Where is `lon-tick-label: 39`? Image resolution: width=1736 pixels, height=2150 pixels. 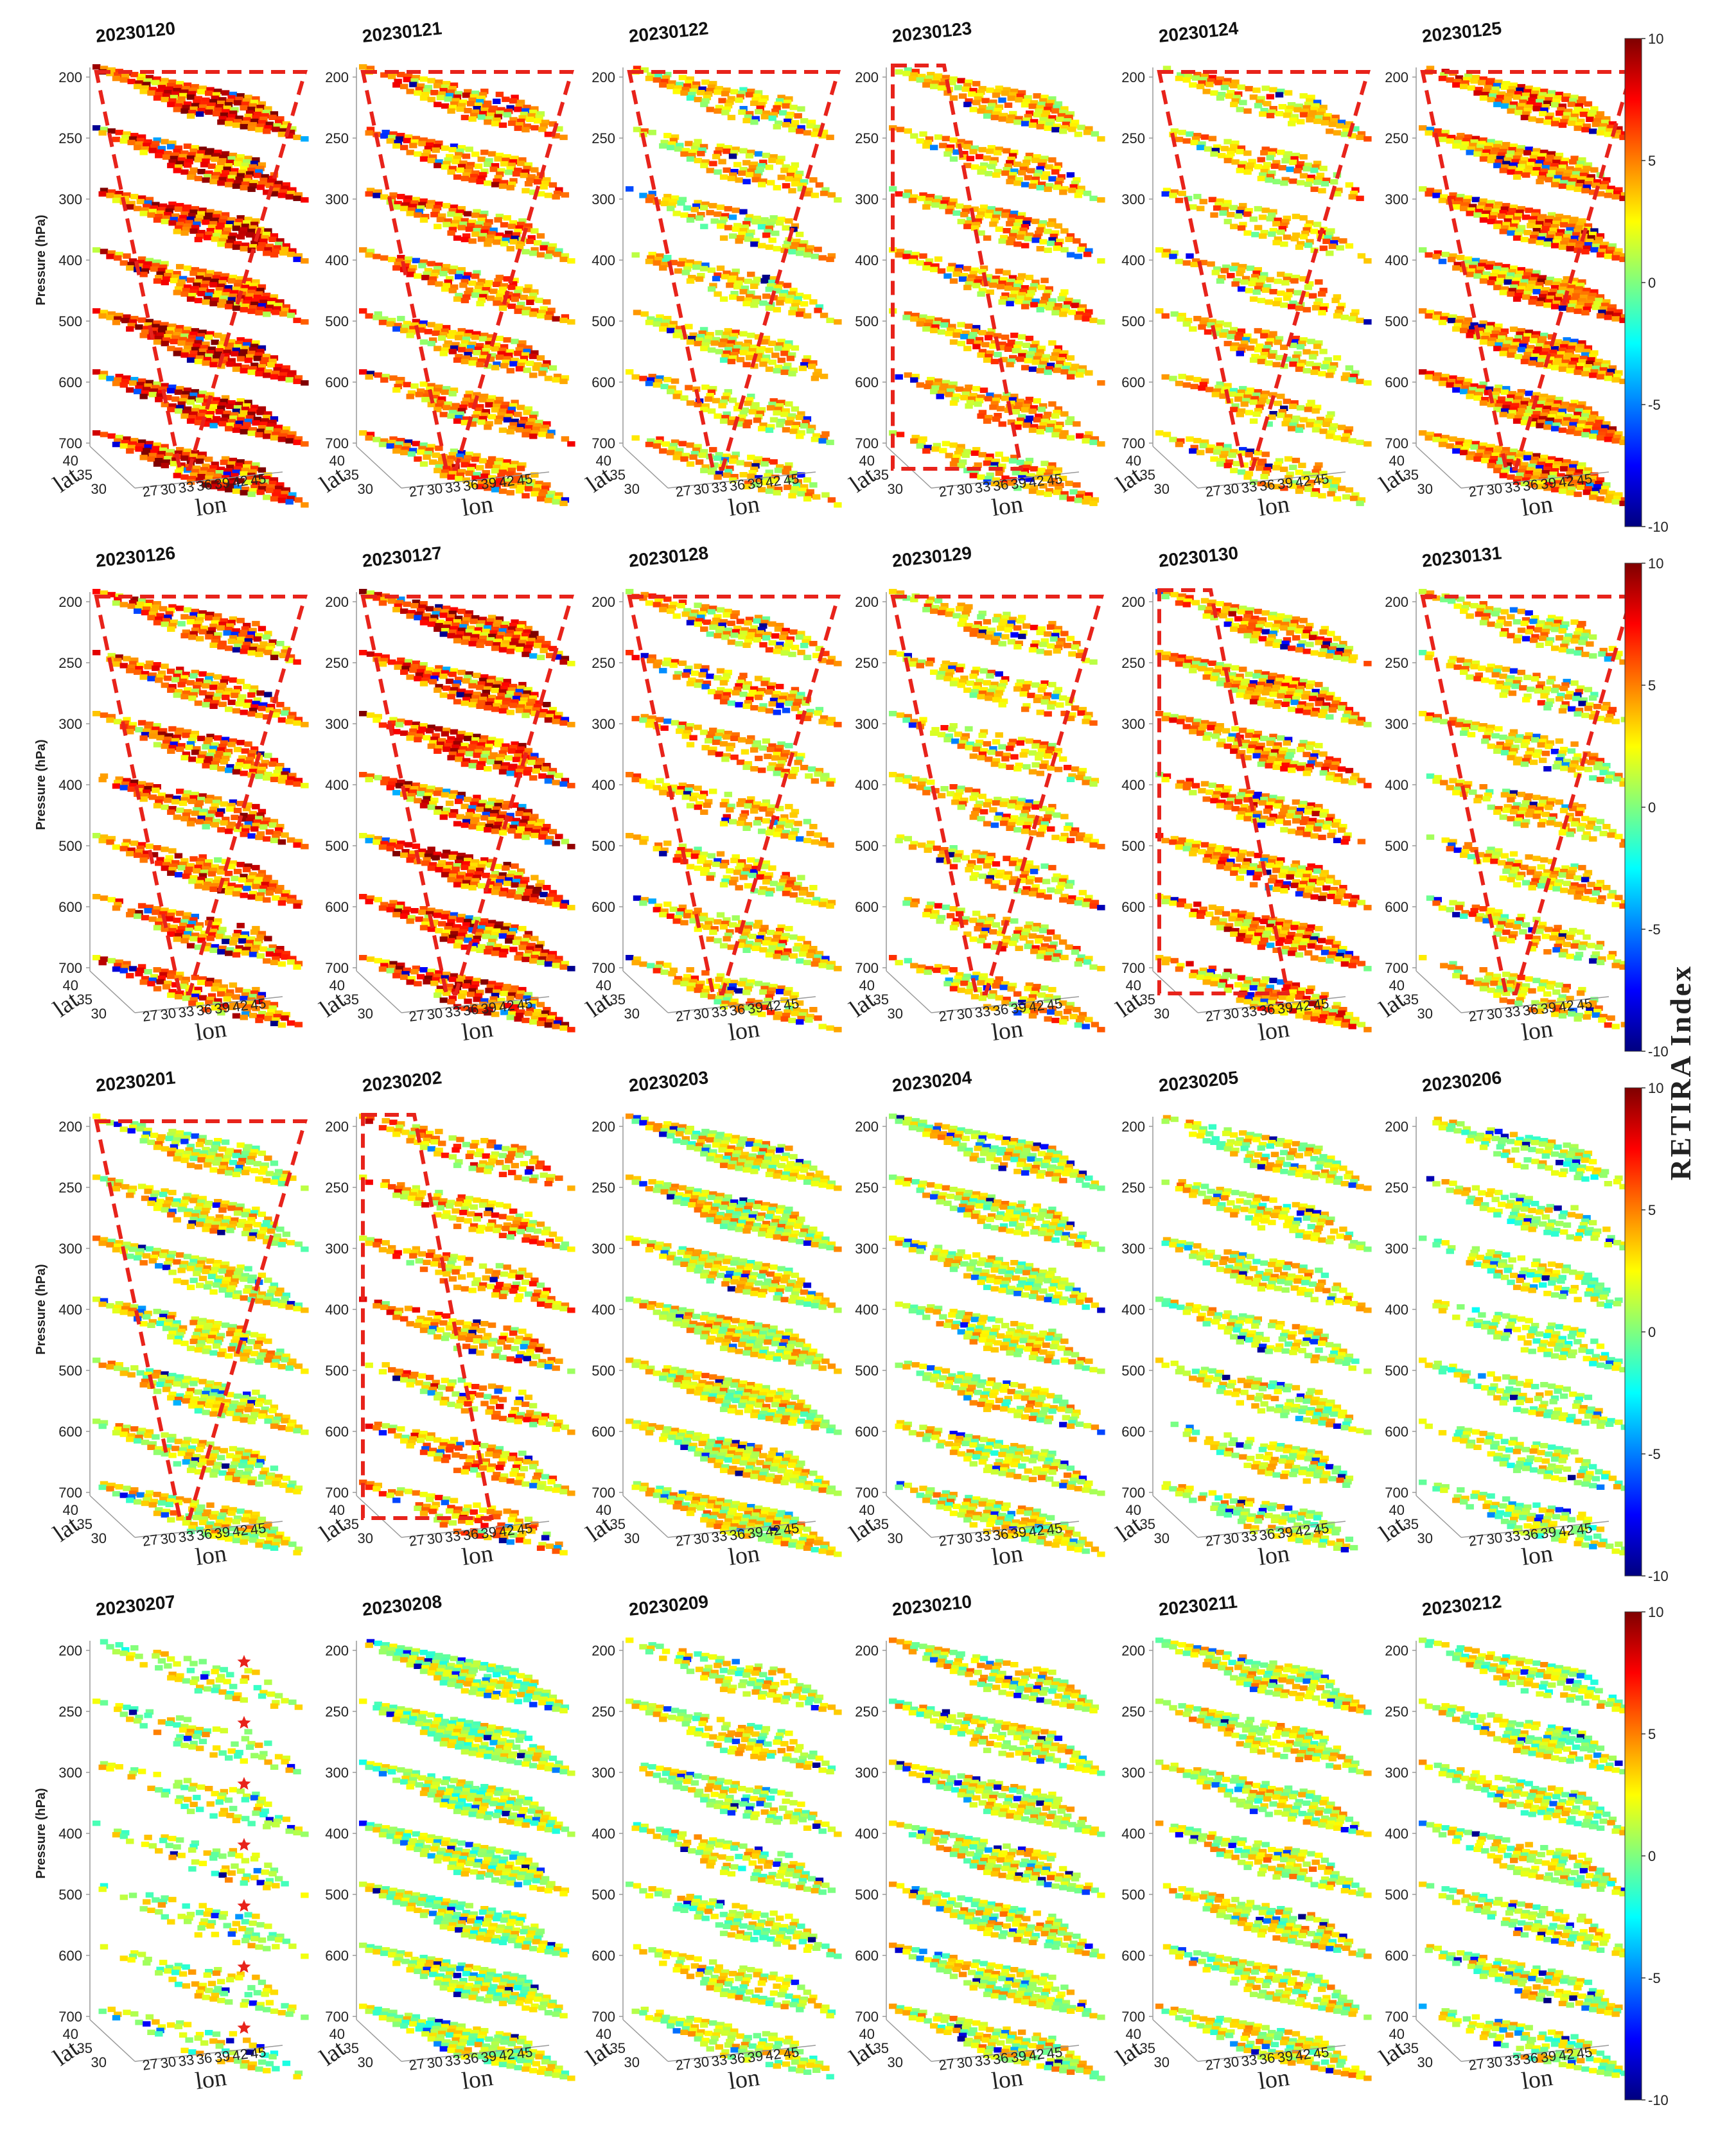 lon-tick-label: 39 is located at coordinates (755, 483).